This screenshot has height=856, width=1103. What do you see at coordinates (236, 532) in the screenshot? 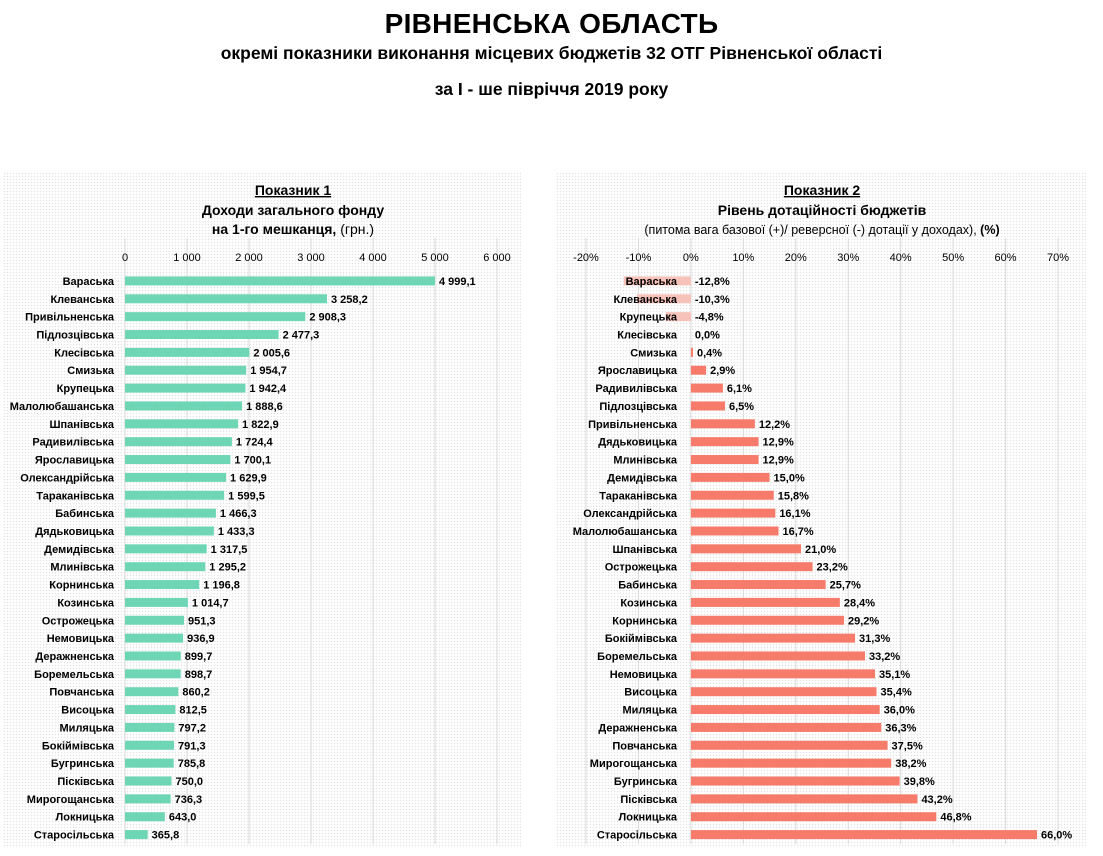
I see `data-label: 1 433,3` at bounding box center [236, 532].